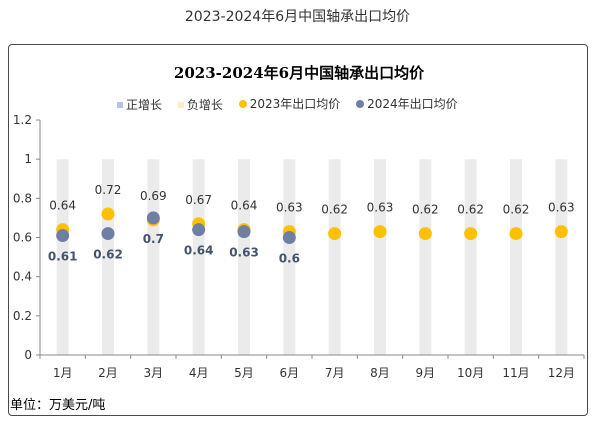 The image size is (595, 423). Describe the element at coordinates (204, 105) in the screenshot. I see `legend-label: 负增长` at that location.